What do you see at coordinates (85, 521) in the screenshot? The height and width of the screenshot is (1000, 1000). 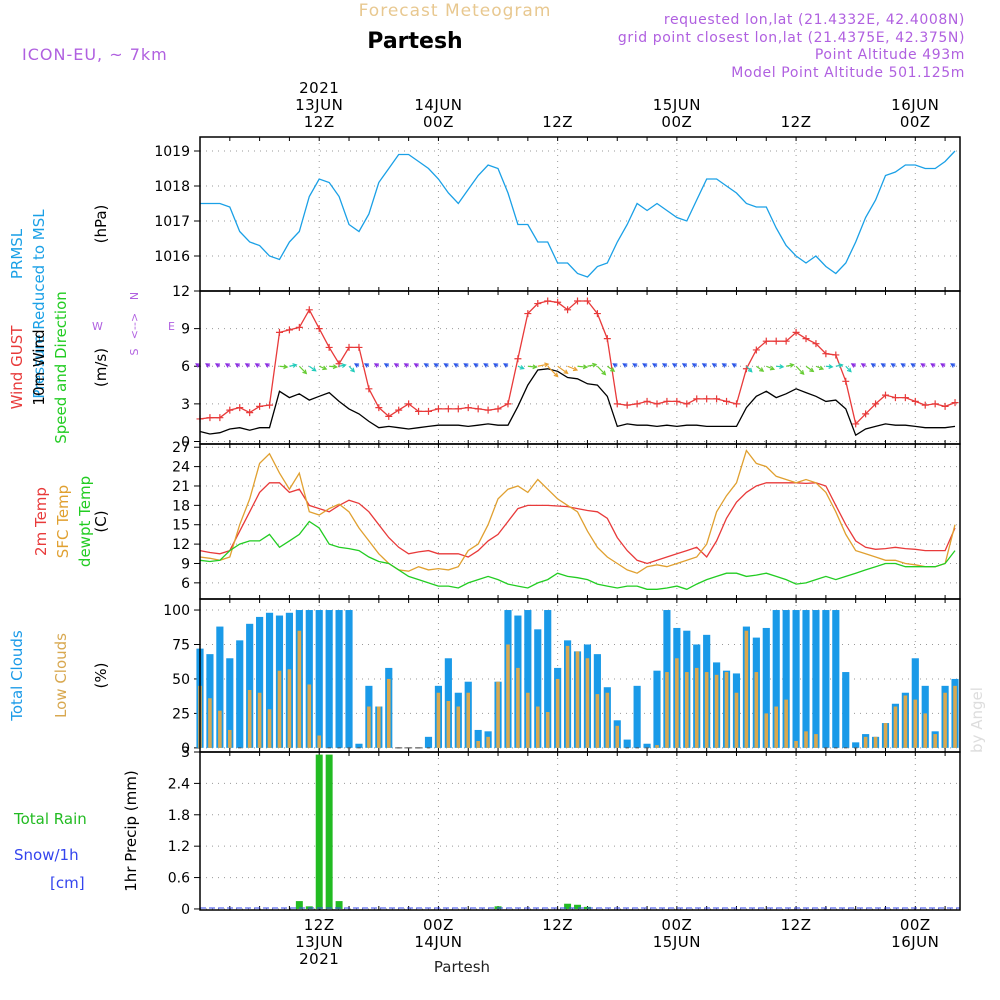 I see `axis-label-line: dewpt Temp` at bounding box center [85, 521].